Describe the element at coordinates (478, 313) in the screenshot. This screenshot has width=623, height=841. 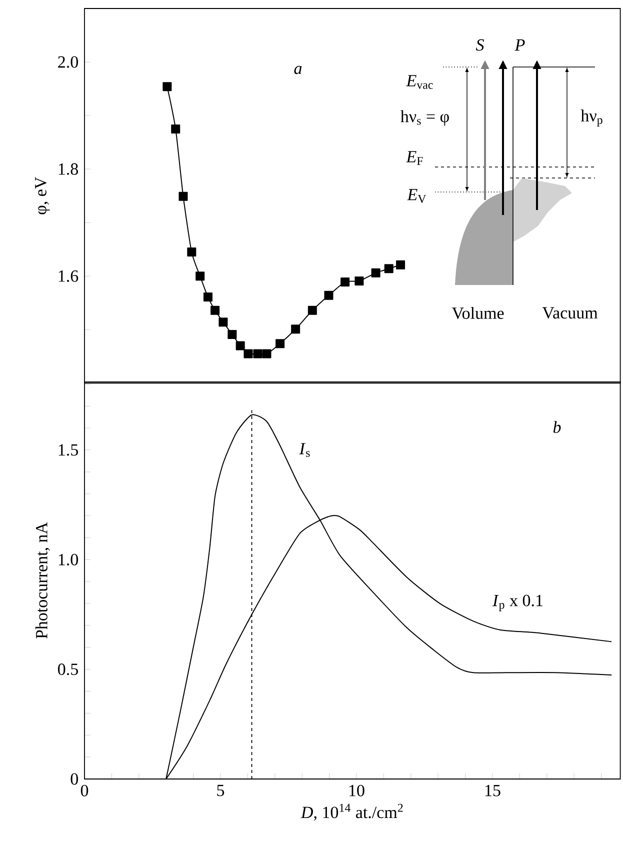
I see `annotation: Volume` at that location.